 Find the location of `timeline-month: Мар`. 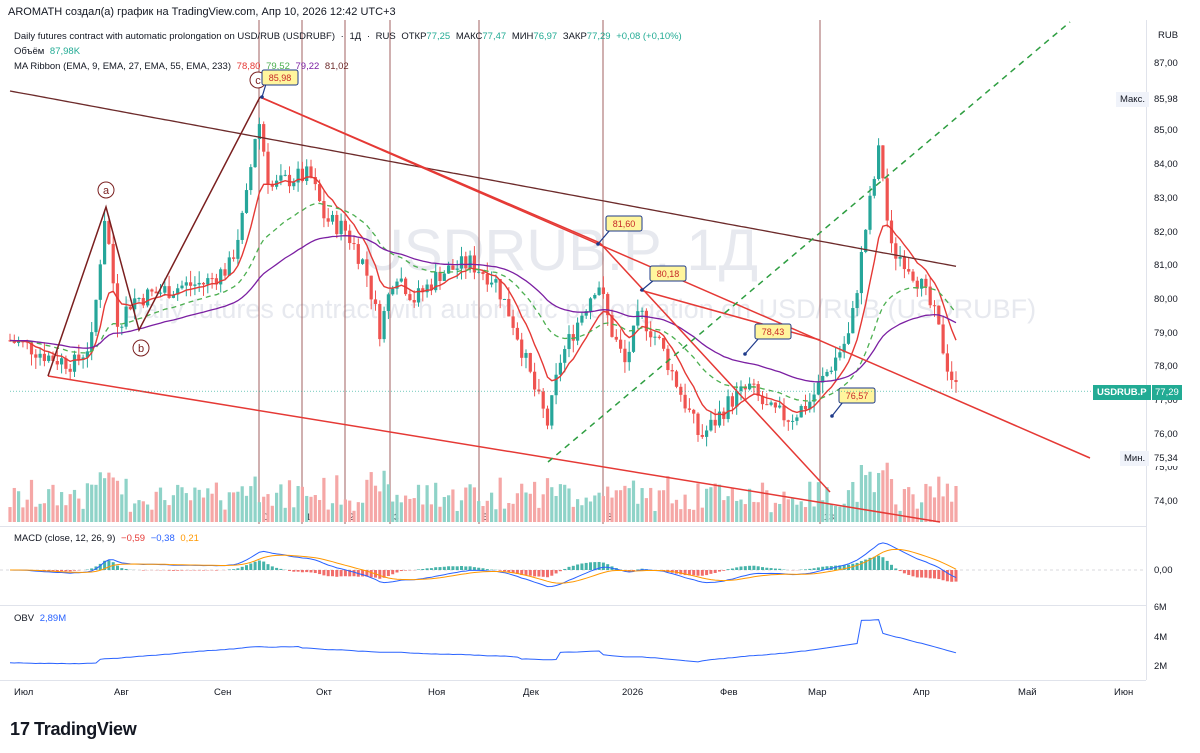

timeline-month: Мар is located at coordinates (817, 692).